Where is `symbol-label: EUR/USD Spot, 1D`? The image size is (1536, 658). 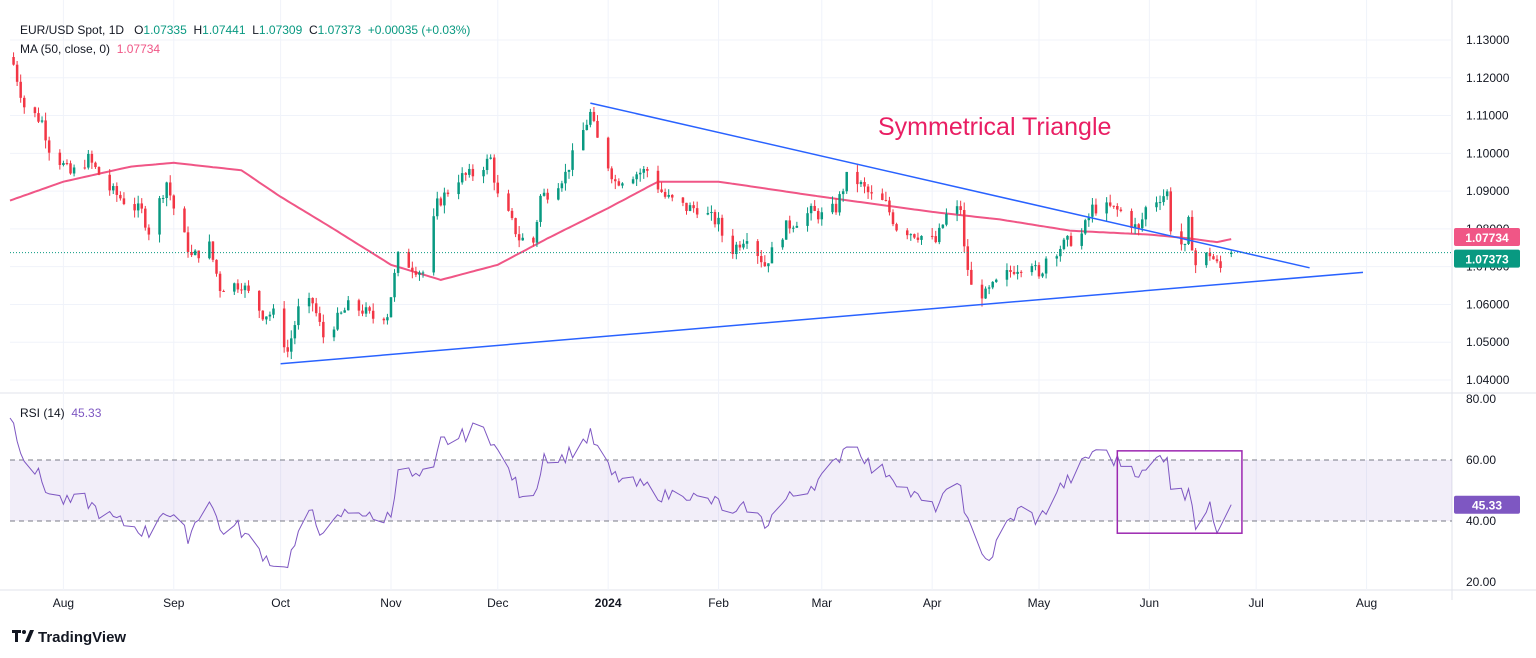
symbol-label: EUR/USD Spot, 1D is located at coordinates (72, 30).